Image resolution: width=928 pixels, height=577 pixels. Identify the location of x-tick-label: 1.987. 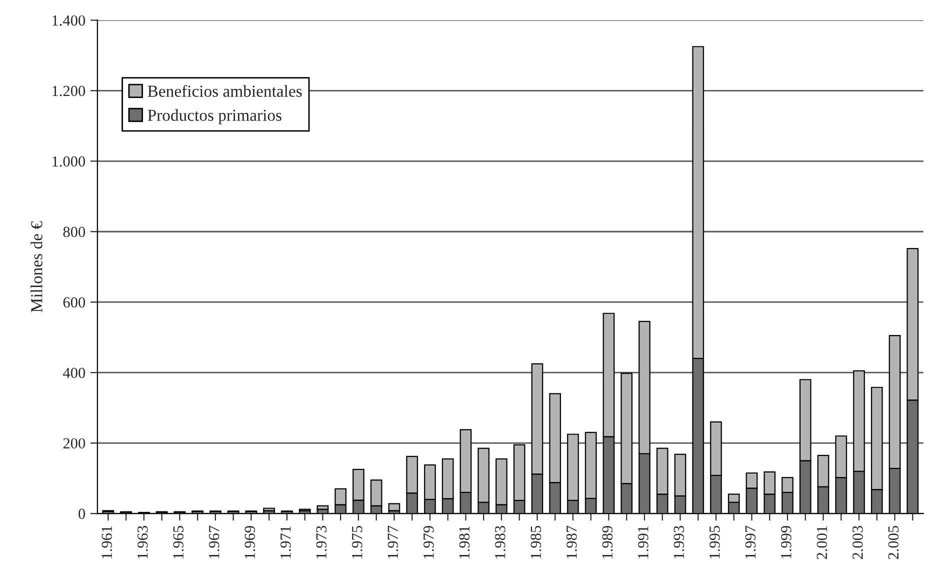
(571, 542).